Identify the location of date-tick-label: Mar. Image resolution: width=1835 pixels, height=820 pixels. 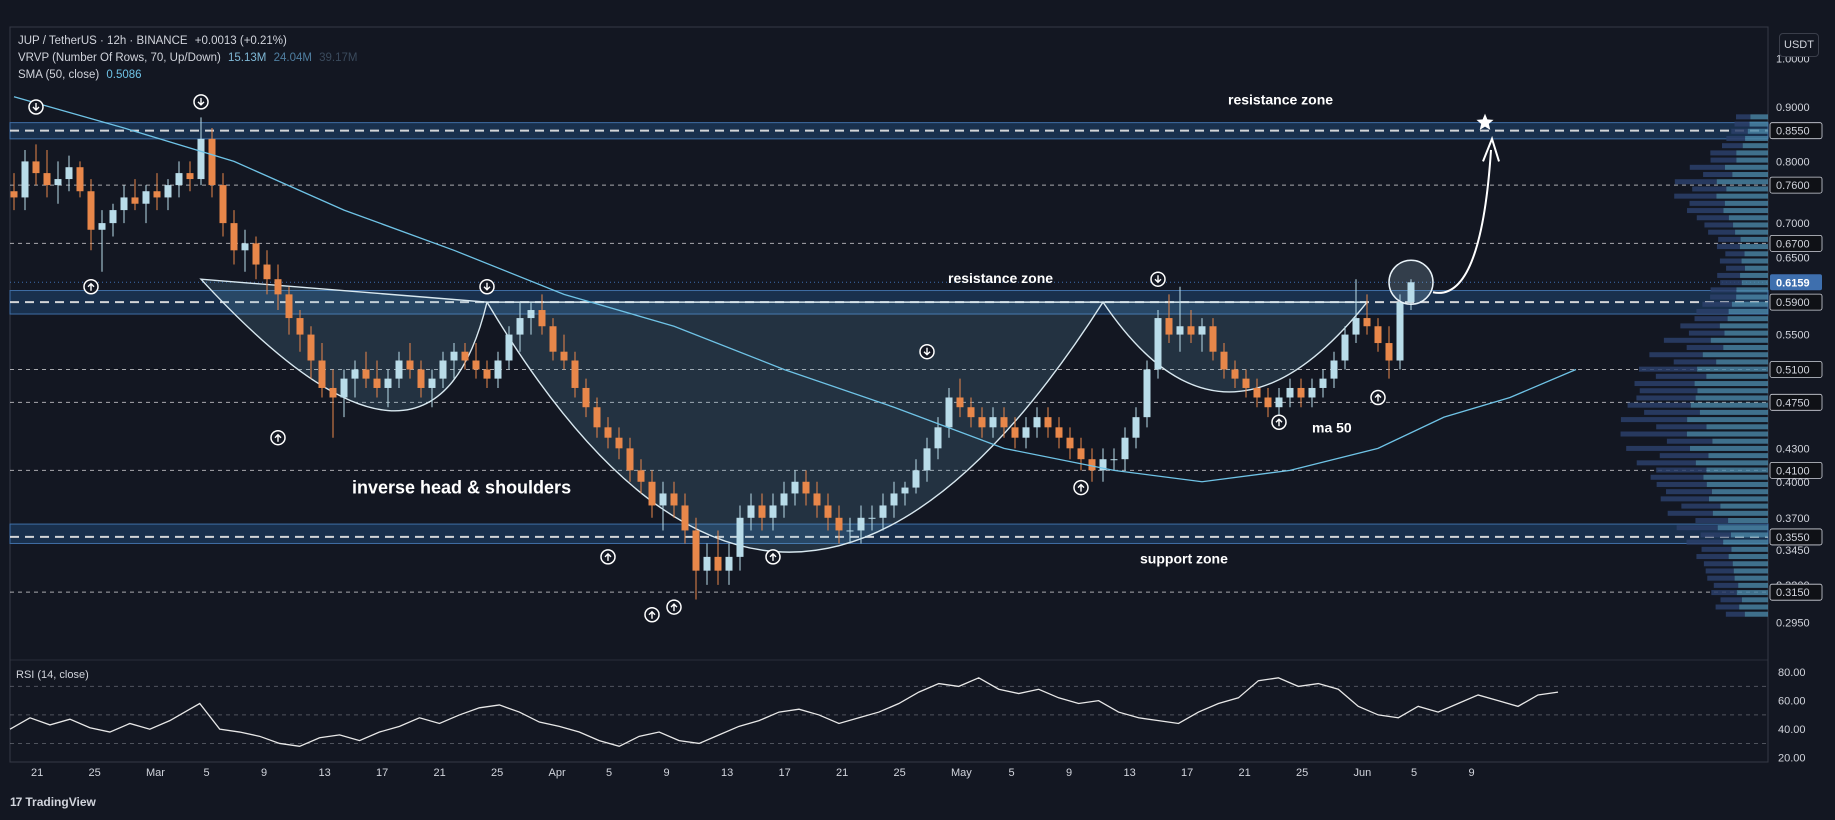
(155, 773).